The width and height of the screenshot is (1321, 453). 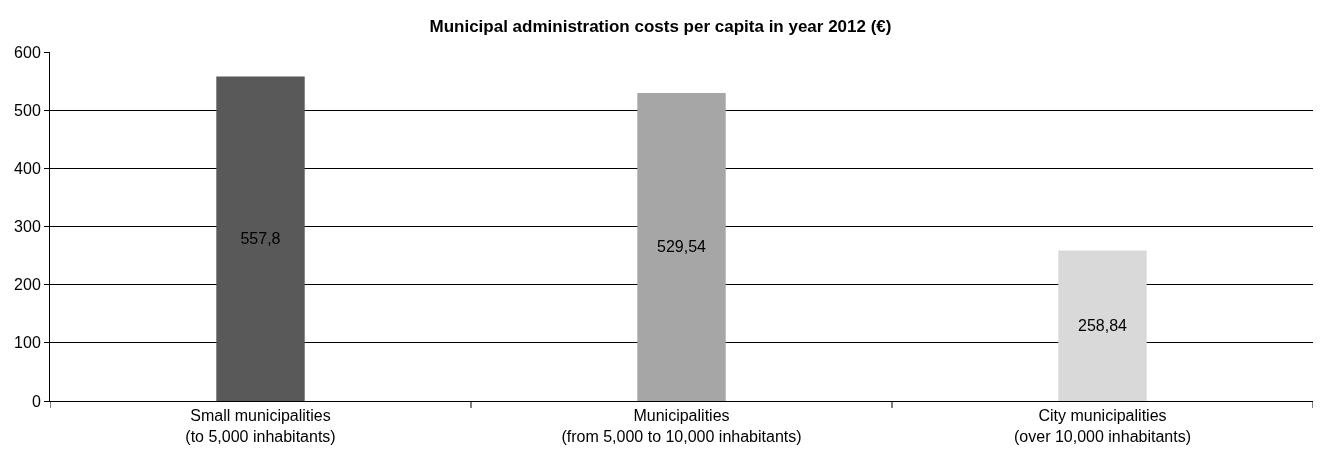 What do you see at coordinates (27, 52) in the screenshot?
I see `y-tick-label: 600` at bounding box center [27, 52].